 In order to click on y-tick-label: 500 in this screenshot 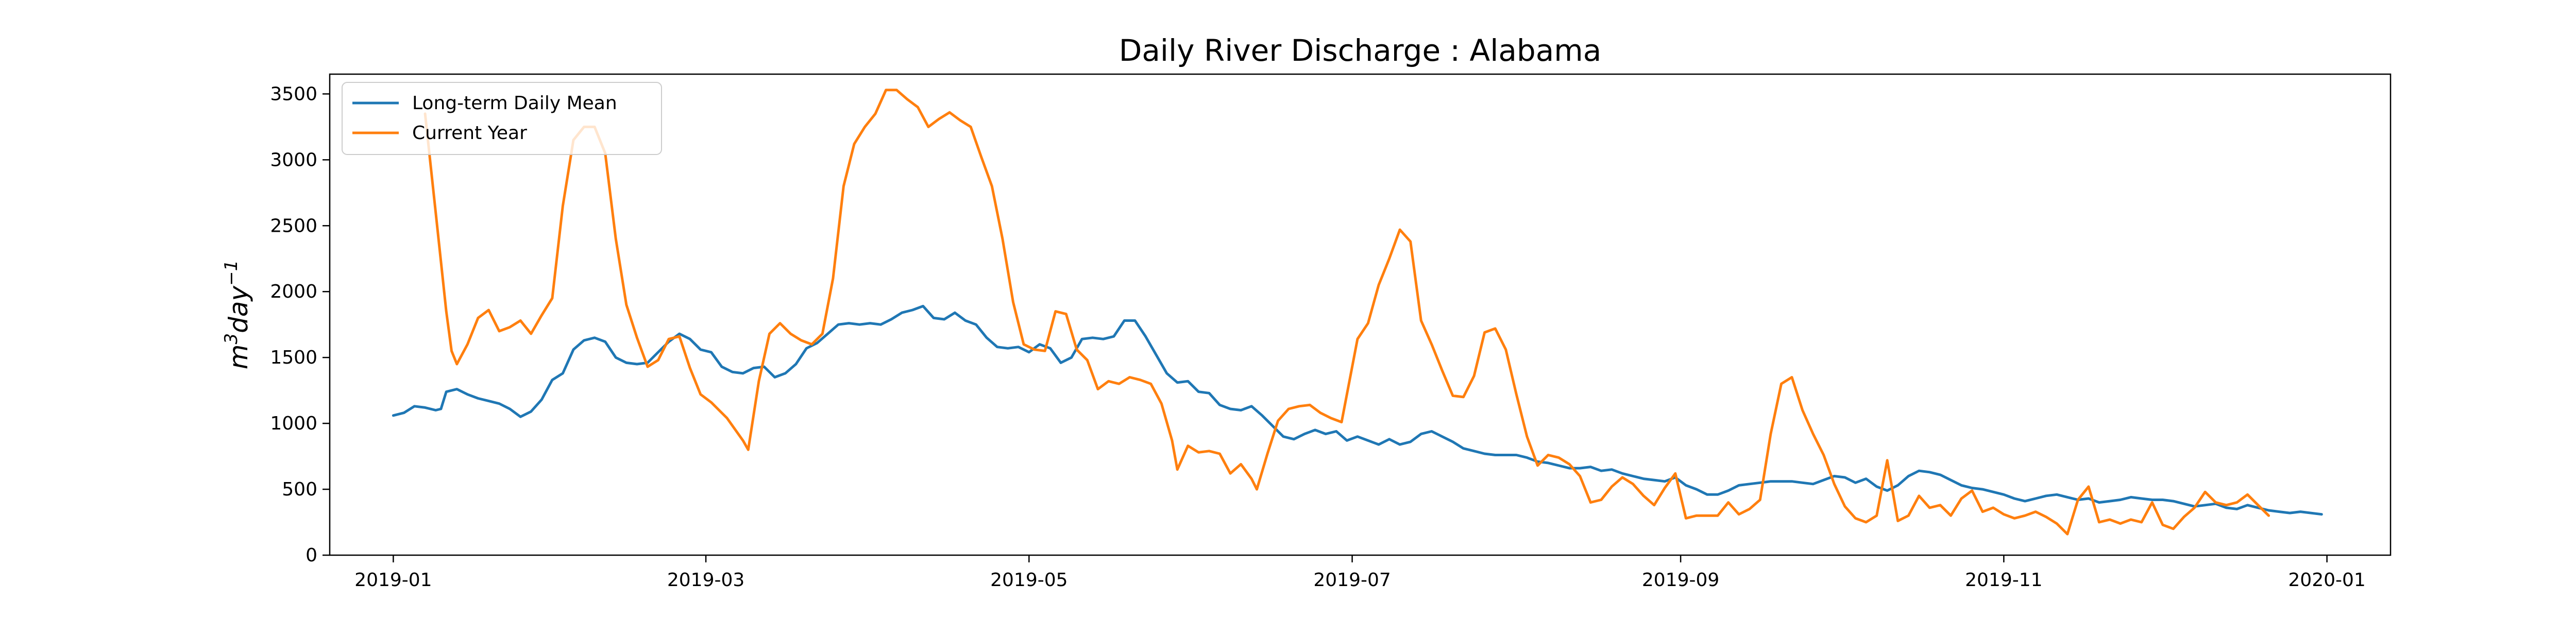, I will do `click(299, 489)`.